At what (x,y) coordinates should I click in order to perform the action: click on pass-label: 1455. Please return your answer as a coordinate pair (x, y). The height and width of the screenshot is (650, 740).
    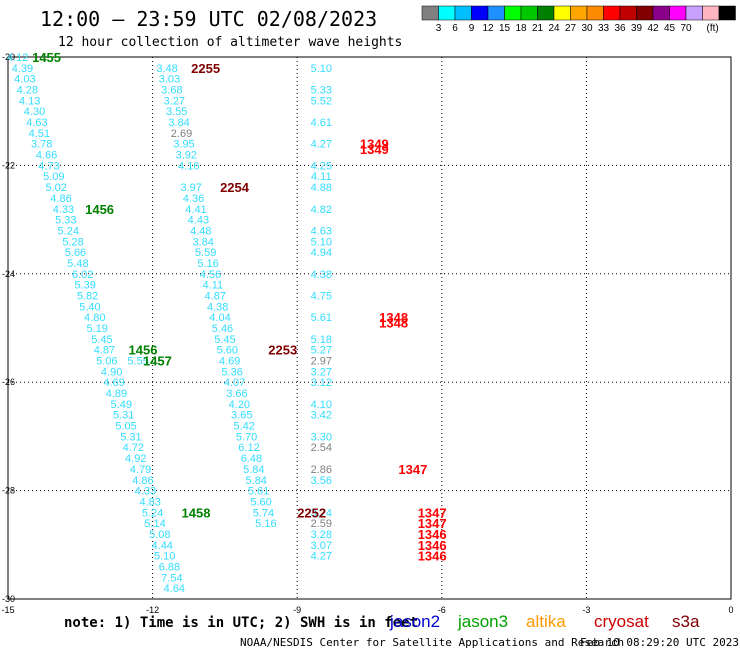
    Looking at the image, I should click on (46, 57).